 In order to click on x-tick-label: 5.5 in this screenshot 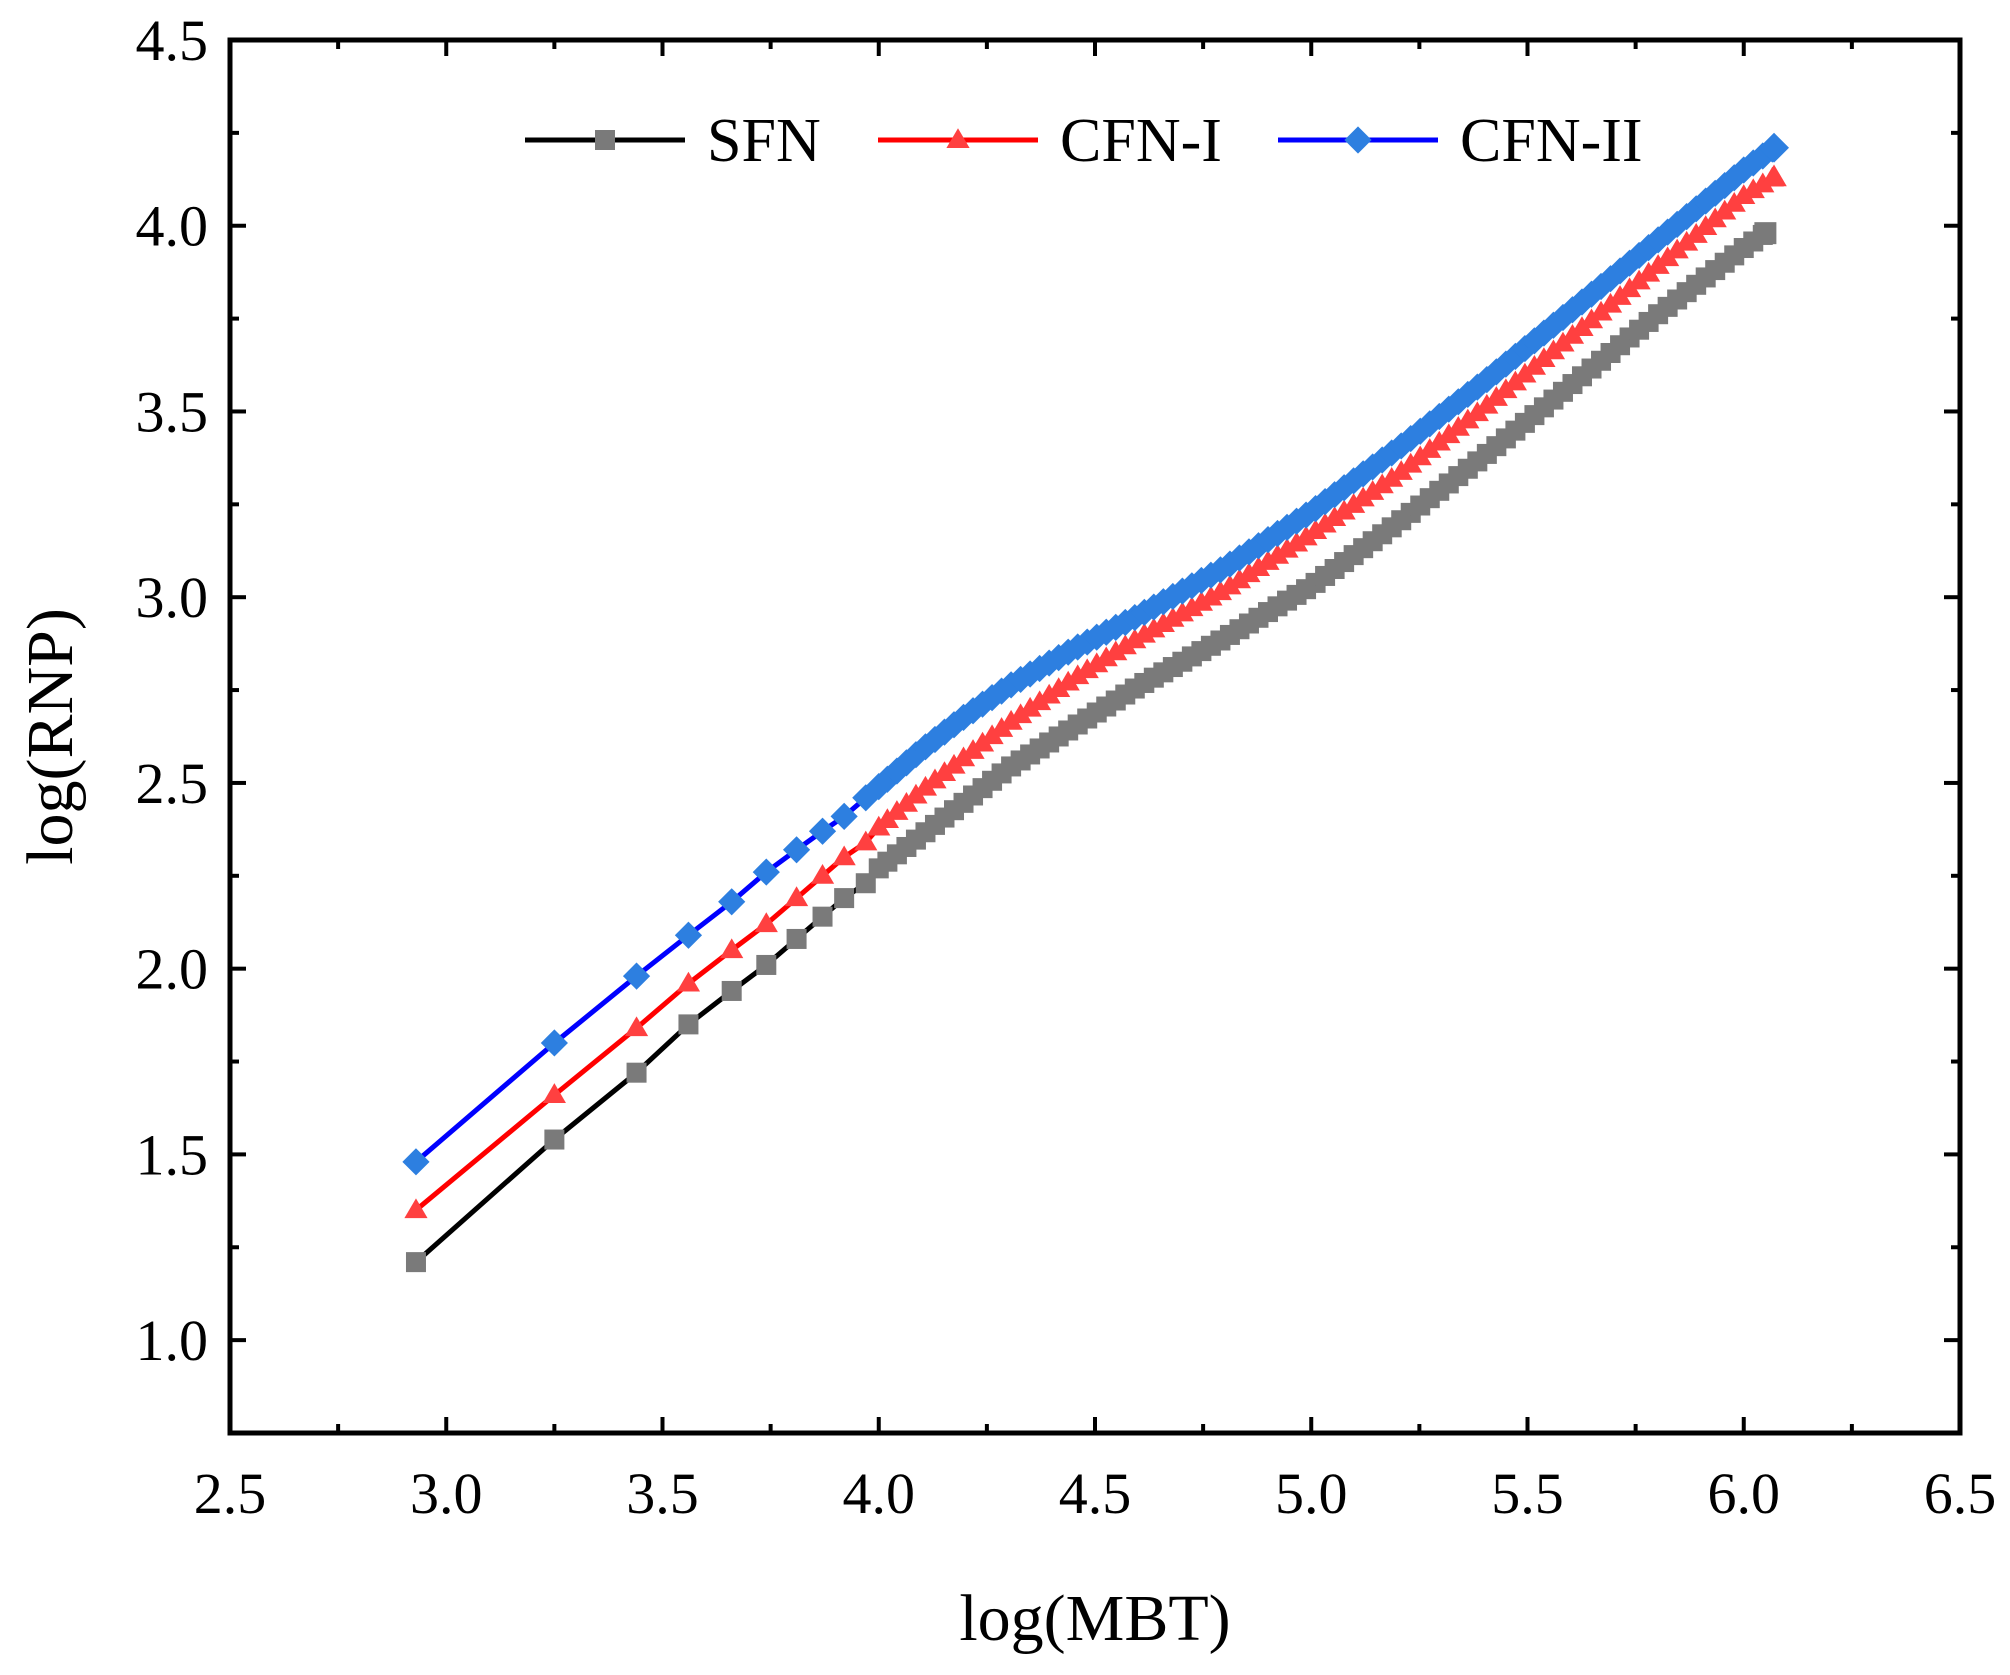, I will do `click(1527, 1493)`.